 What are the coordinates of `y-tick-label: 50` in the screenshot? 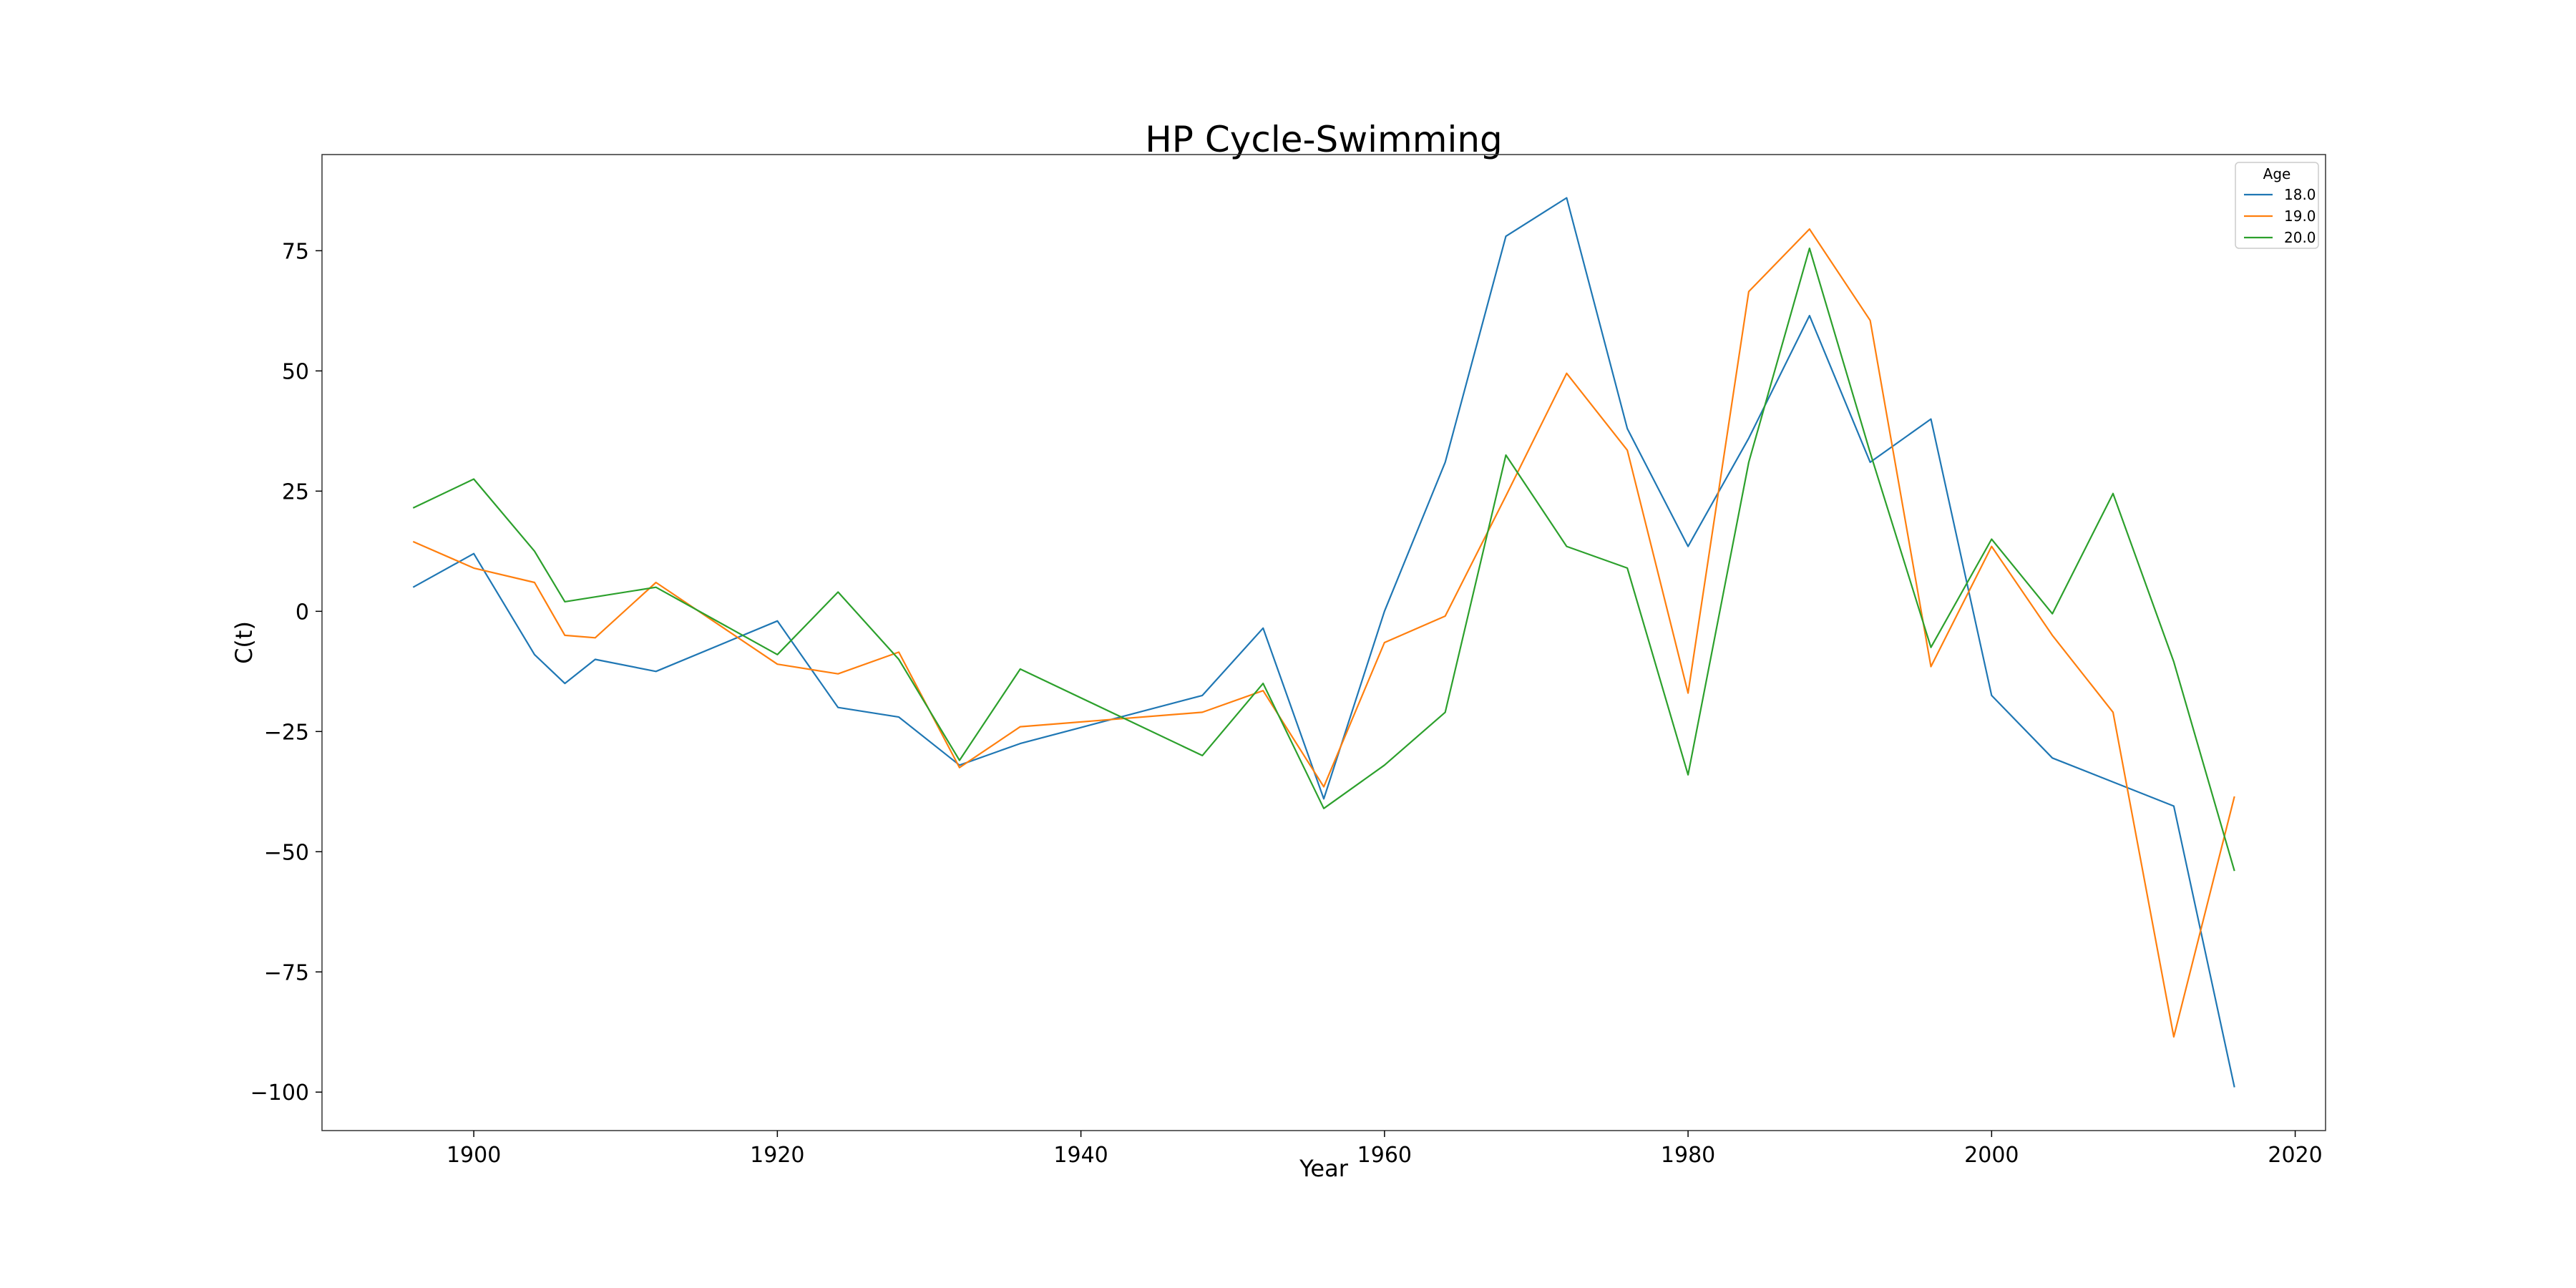 It's located at (295, 372).